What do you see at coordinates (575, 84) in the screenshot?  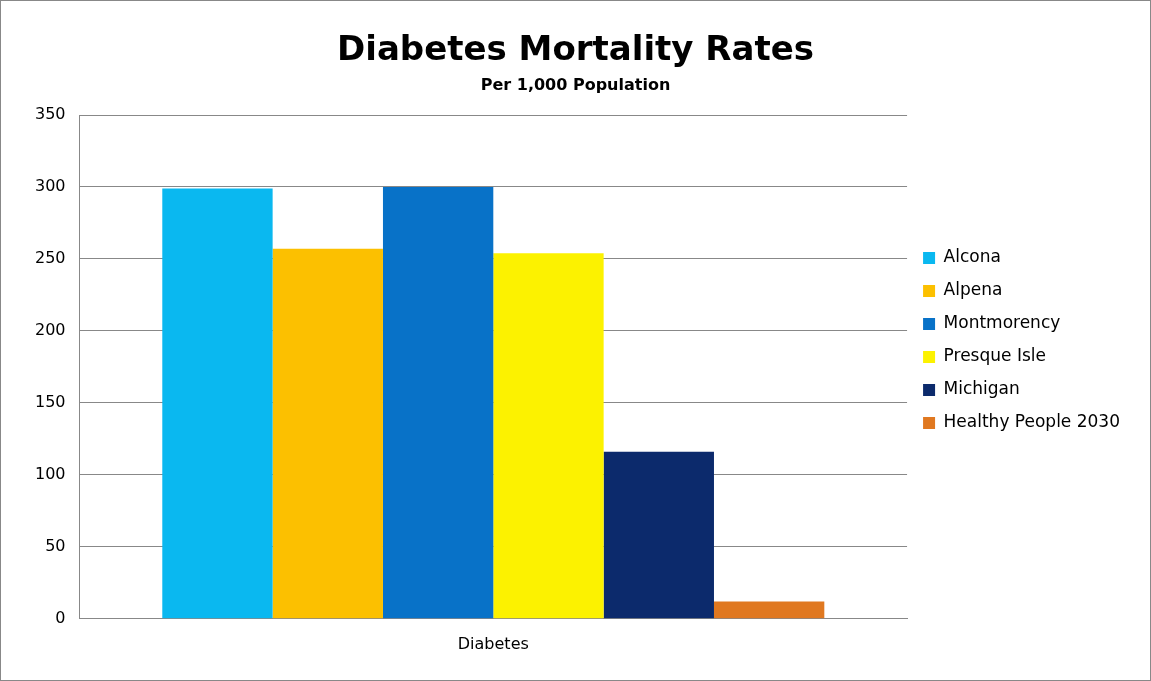 I see `chart-subtitle: Per 1,000 Population` at bounding box center [575, 84].